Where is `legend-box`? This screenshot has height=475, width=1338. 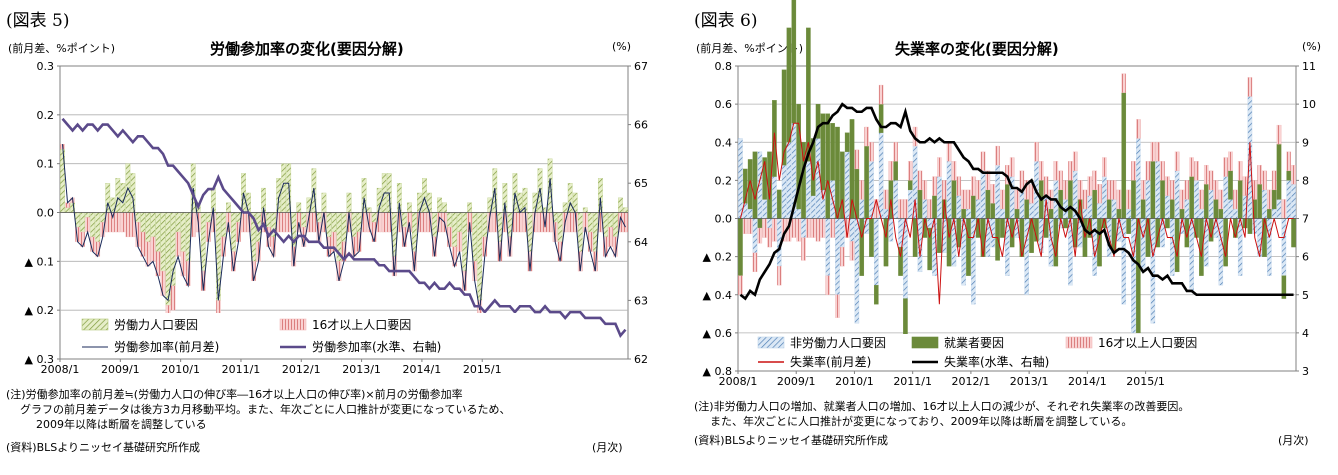 legend-box is located at coordinates (1002, 352).